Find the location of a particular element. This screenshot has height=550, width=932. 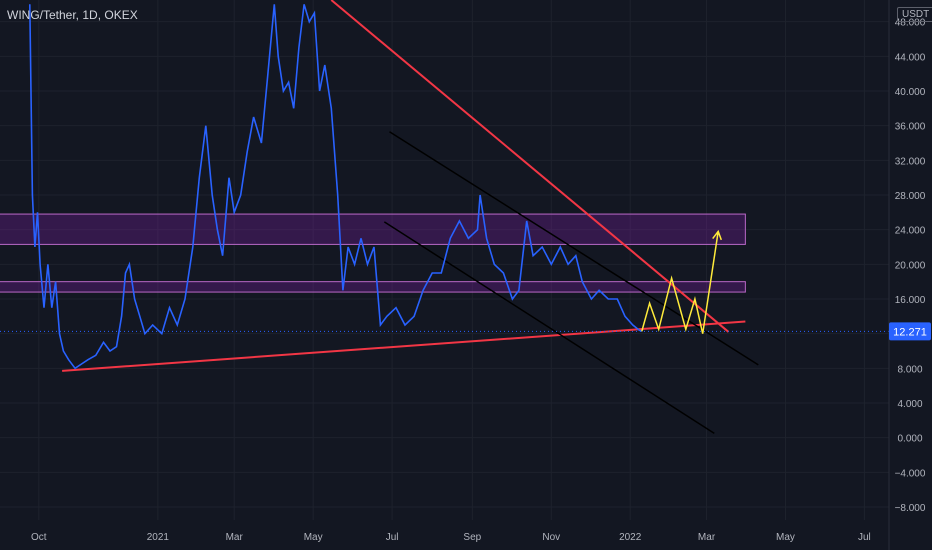

channel-line is located at coordinates (549, 327).